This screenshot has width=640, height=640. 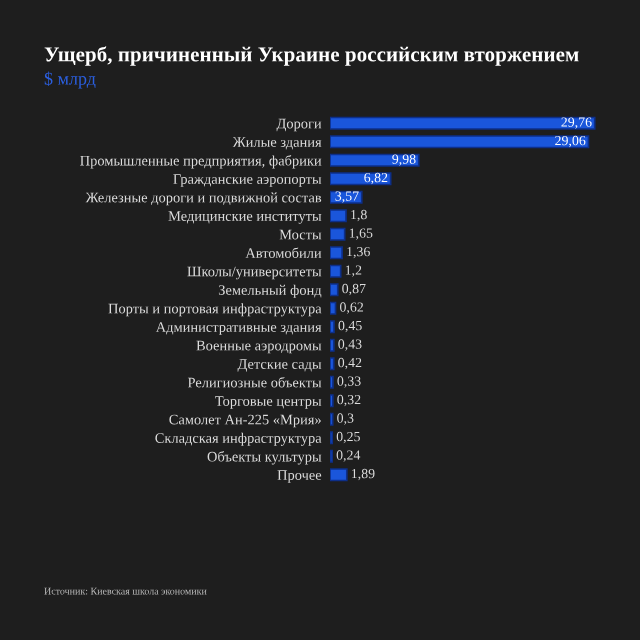 I want to click on chart-title: Ущерб, причиненный Украине российским вторжением, so click(x=311, y=56).